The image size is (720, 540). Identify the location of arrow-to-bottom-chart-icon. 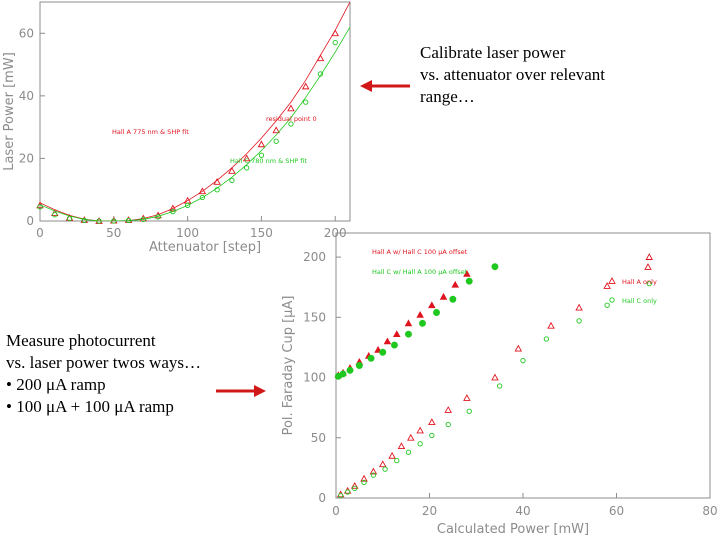
(241, 391).